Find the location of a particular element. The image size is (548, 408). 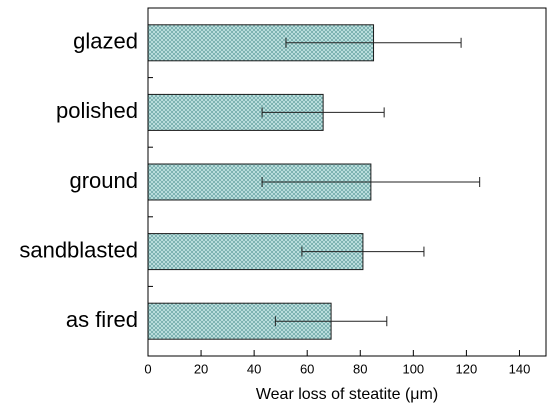

y-tick-label: glazed is located at coordinates (105, 41).